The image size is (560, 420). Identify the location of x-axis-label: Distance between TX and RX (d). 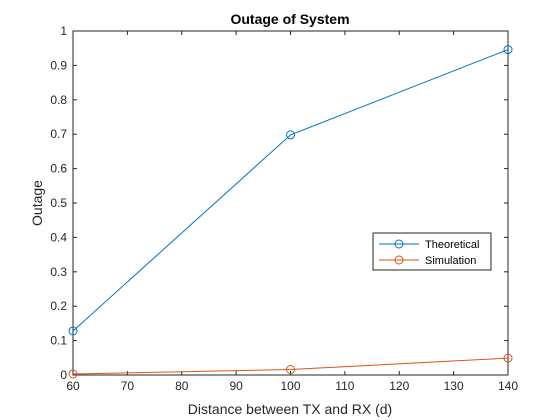
(290, 409).